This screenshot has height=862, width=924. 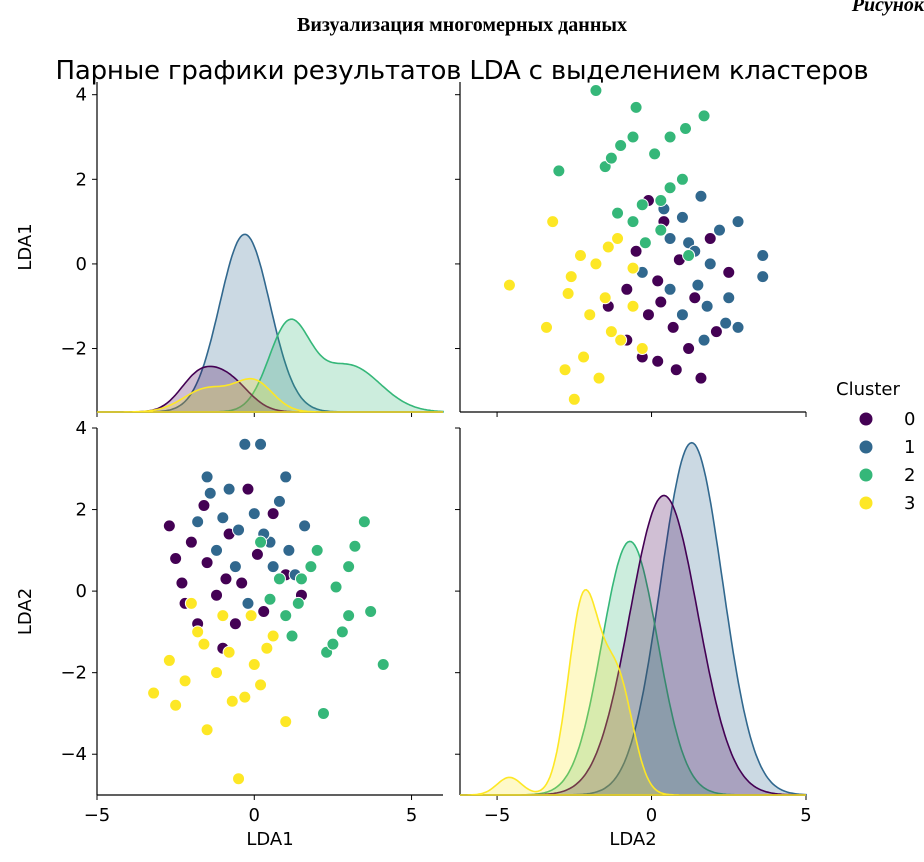 What do you see at coordinates (73, 754) in the screenshot?
I see `panel-lda2-lda1-ytick-label: −4` at bounding box center [73, 754].